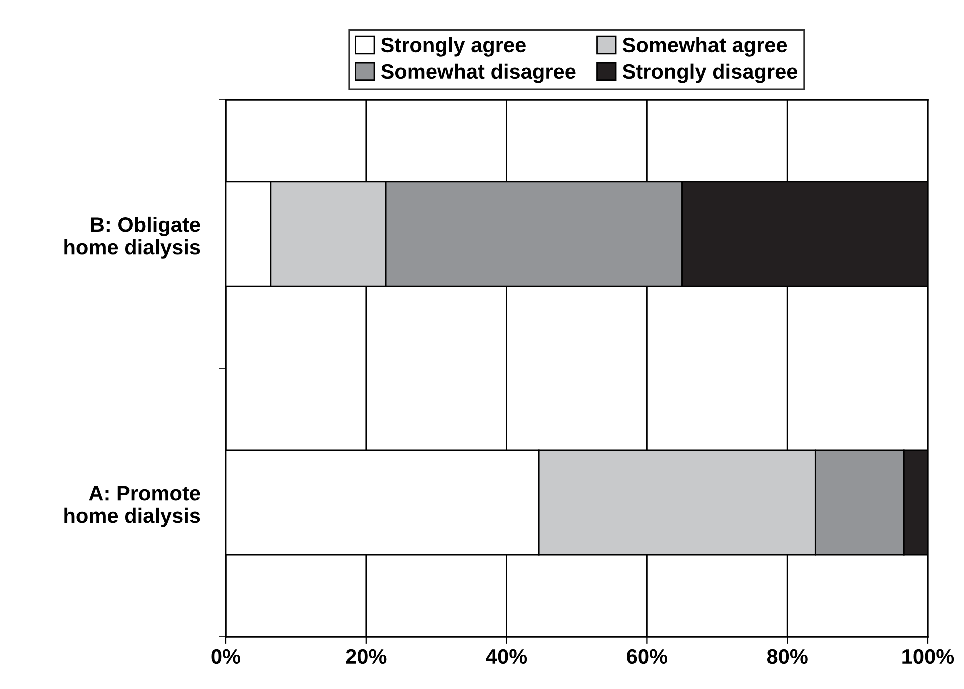 This screenshot has width=964, height=689. What do you see at coordinates (132, 507) in the screenshot?
I see `y-tick-label: A: Promote home dialysis` at bounding box center [132, 507].